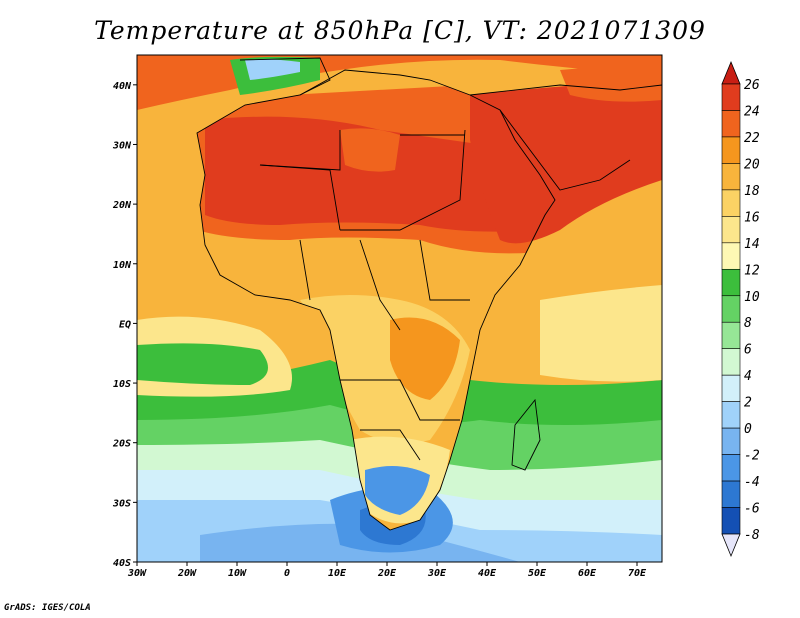 Image resolution: width=800 pixels, height=618 pixels. What do you see at coordinates (237, 573) in the screenshot?
I see `lon-tick-label: 10W` at bounding box center [237, 573].